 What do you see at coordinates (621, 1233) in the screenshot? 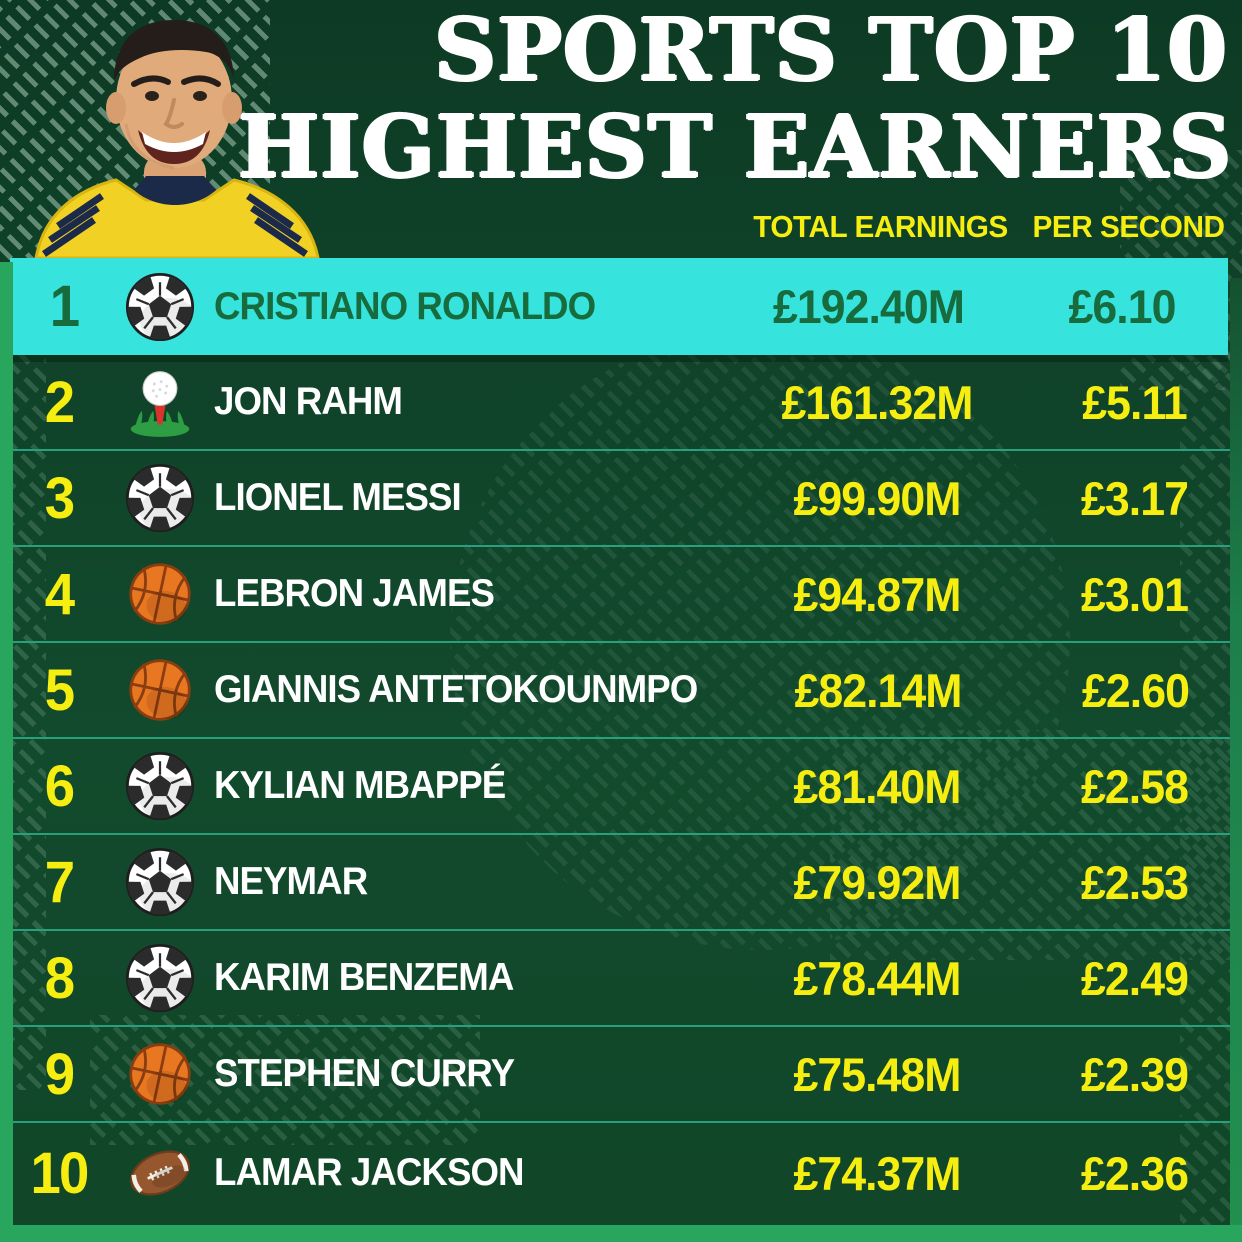
I see `frame-bottom` at bounding box center [621, 1233].